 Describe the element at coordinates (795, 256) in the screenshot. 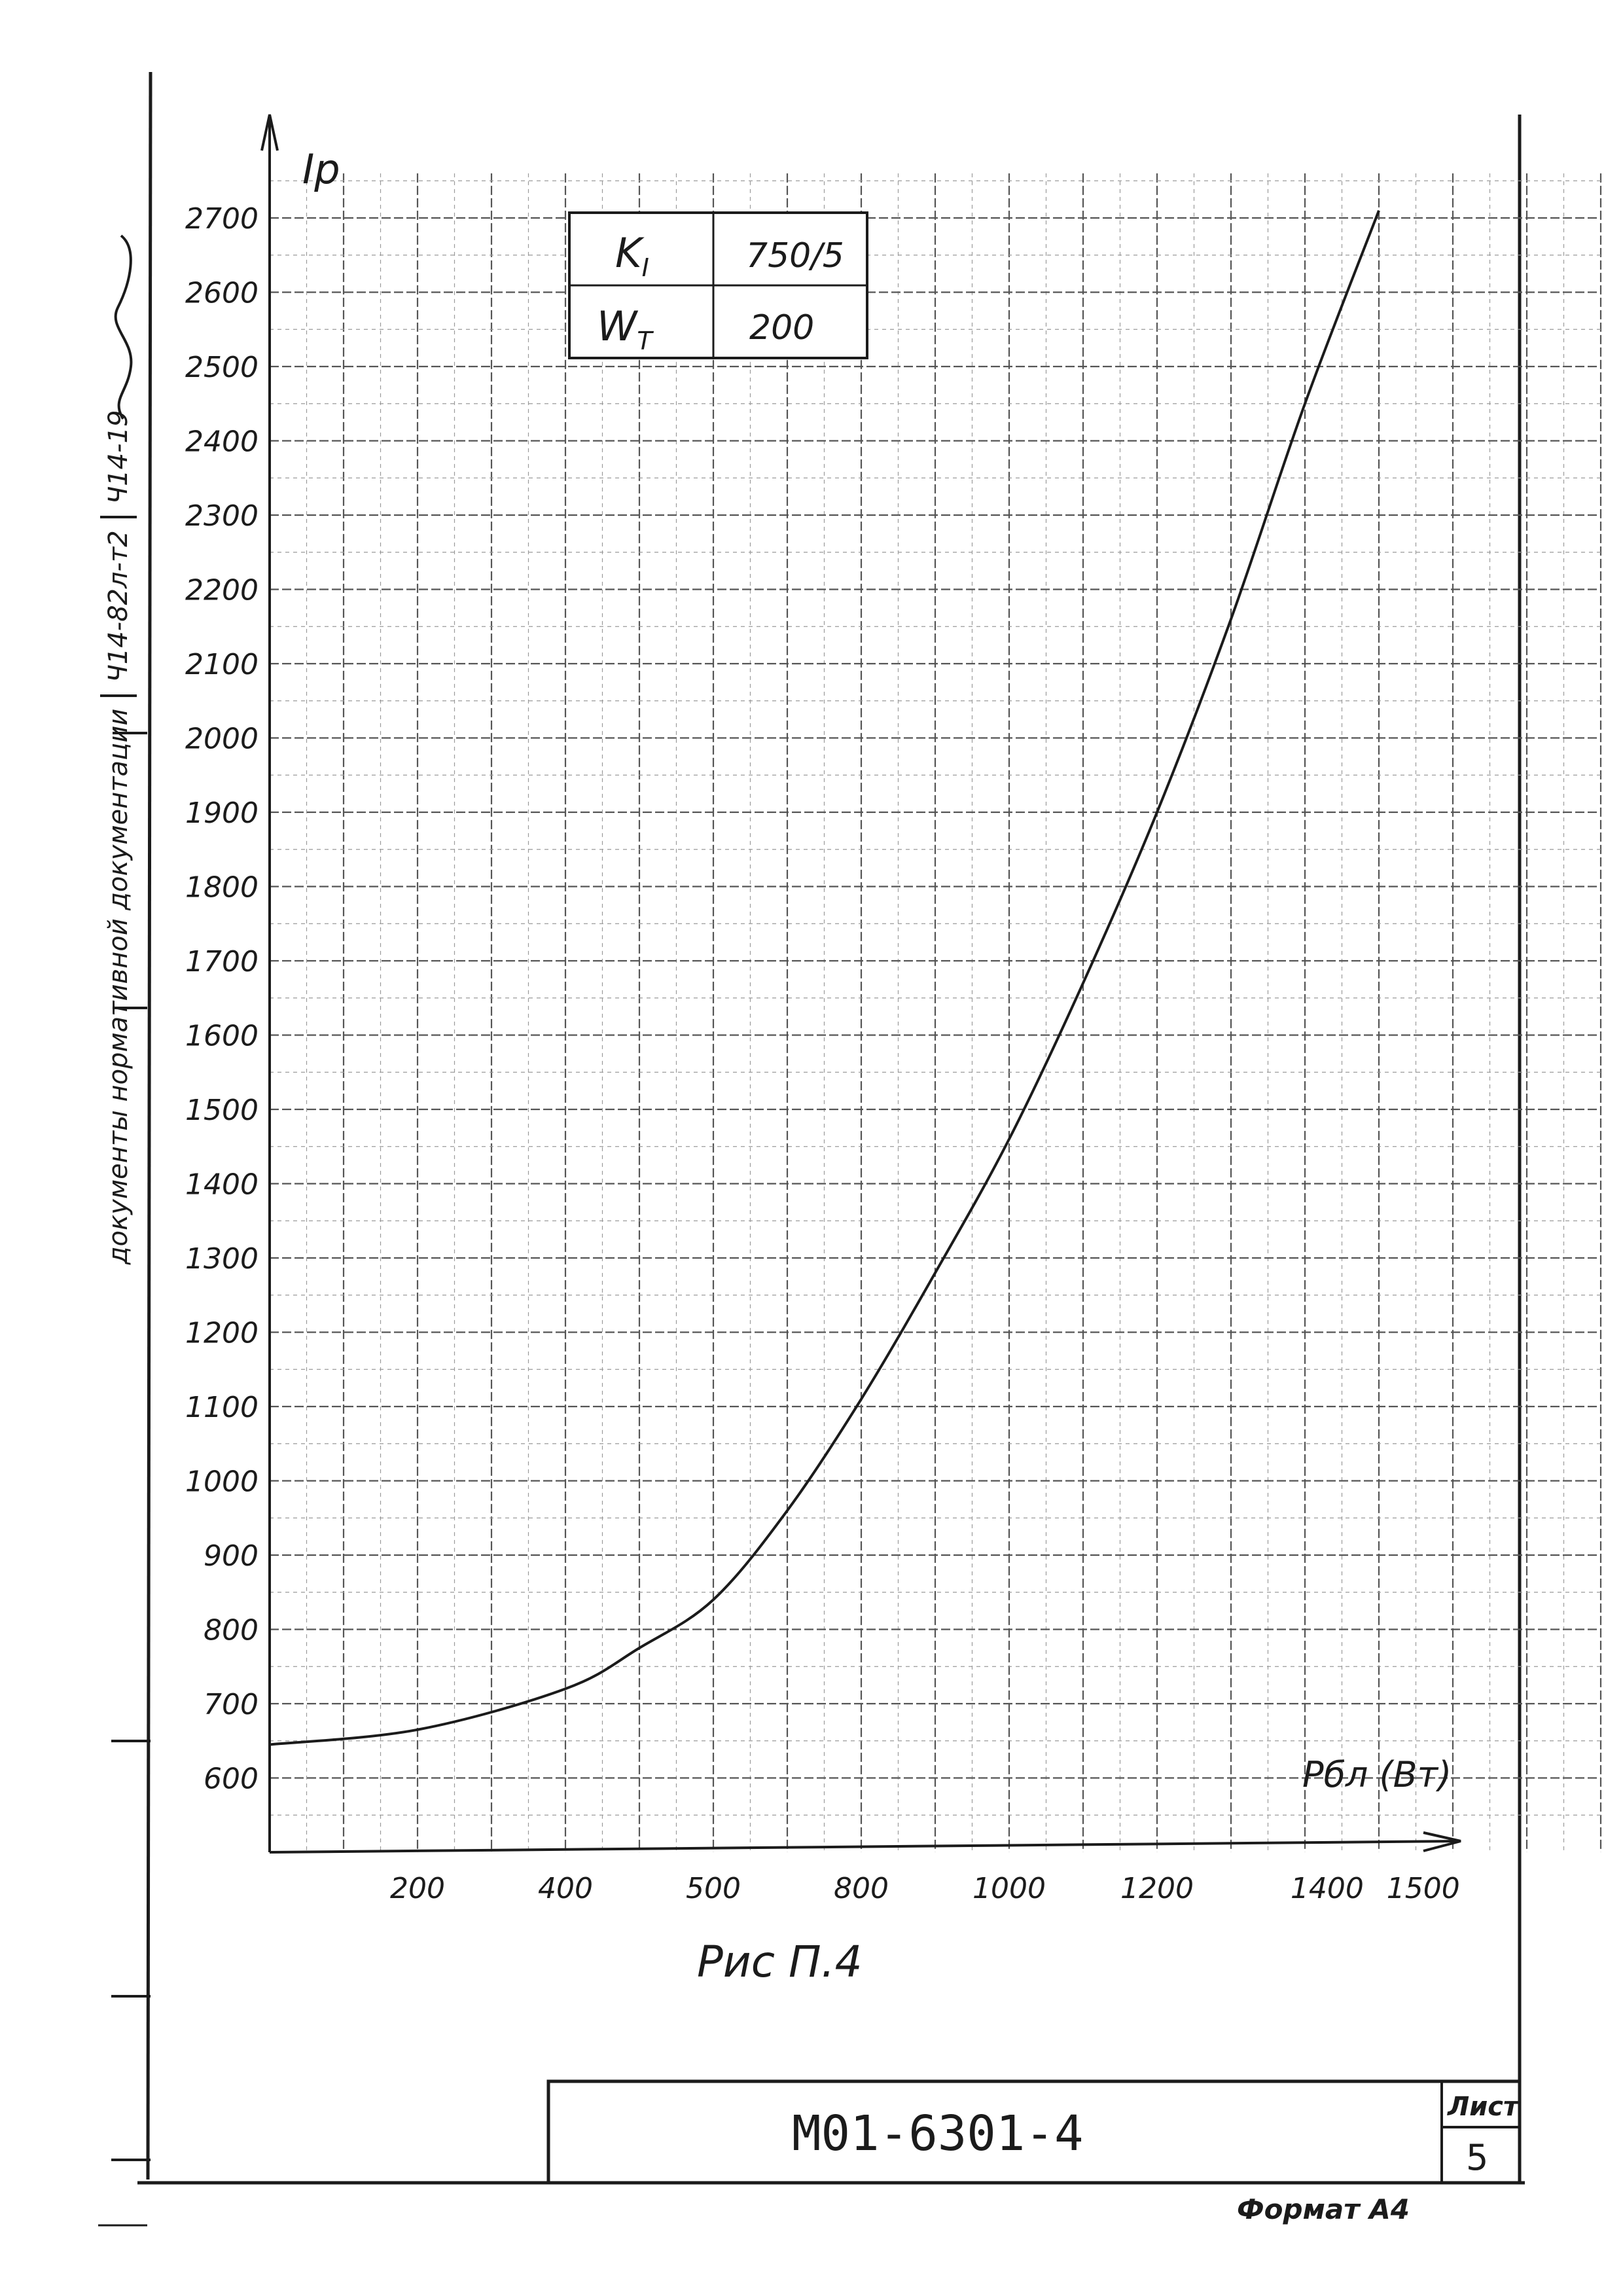

I see `param-ki-value: 750/5` at that location.